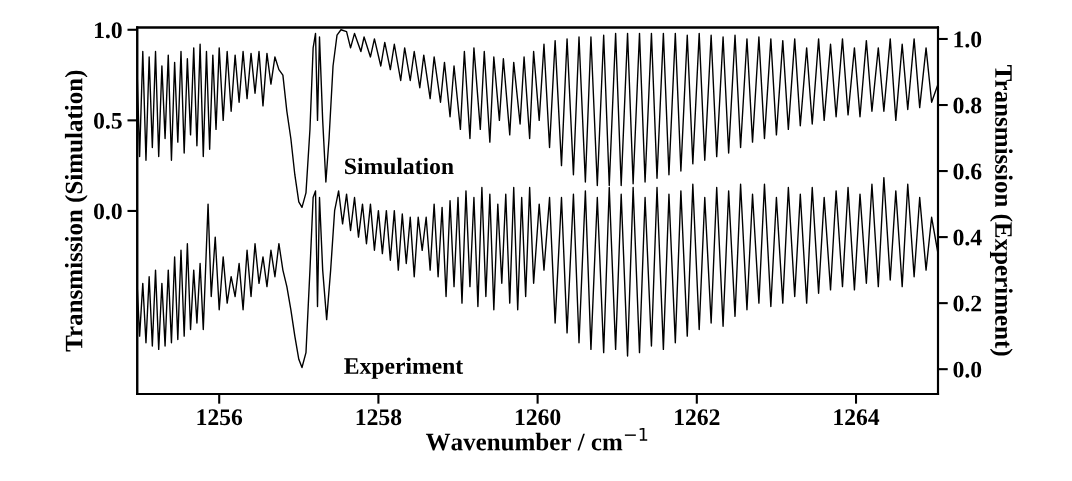 Image resolution: width=1072 pixels, height=481 pixels. I want to click on y2-axis-title: Transmission (Experiment), so click(1001, 210).